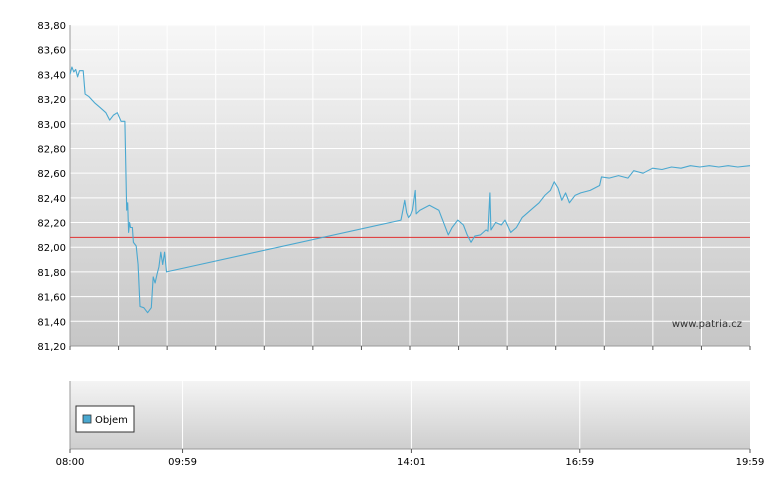  Describe the element at coordinates (51, 199) in the screenshot. I see `price-y-tick-label: 82,40` at that location.